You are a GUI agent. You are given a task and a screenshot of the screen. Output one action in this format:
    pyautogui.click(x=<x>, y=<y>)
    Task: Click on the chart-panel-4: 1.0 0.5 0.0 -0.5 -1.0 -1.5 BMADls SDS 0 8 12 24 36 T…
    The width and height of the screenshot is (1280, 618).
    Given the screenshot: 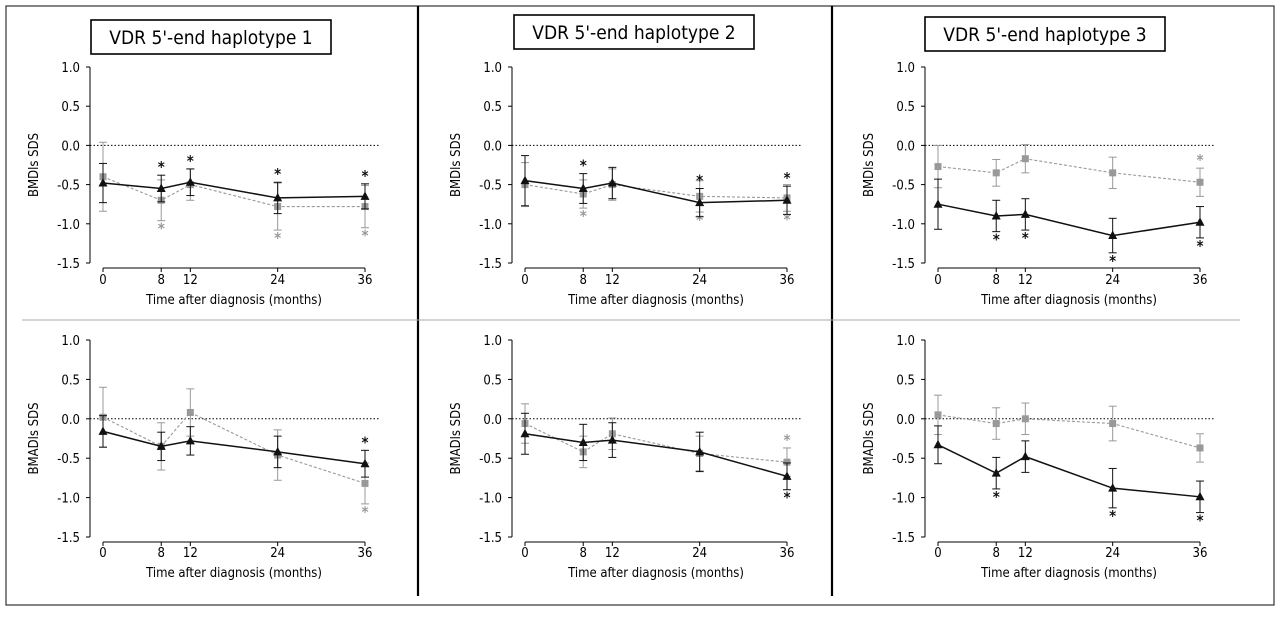 What is the action you would take?
    pyautogui.click(x=203, y=457)
    